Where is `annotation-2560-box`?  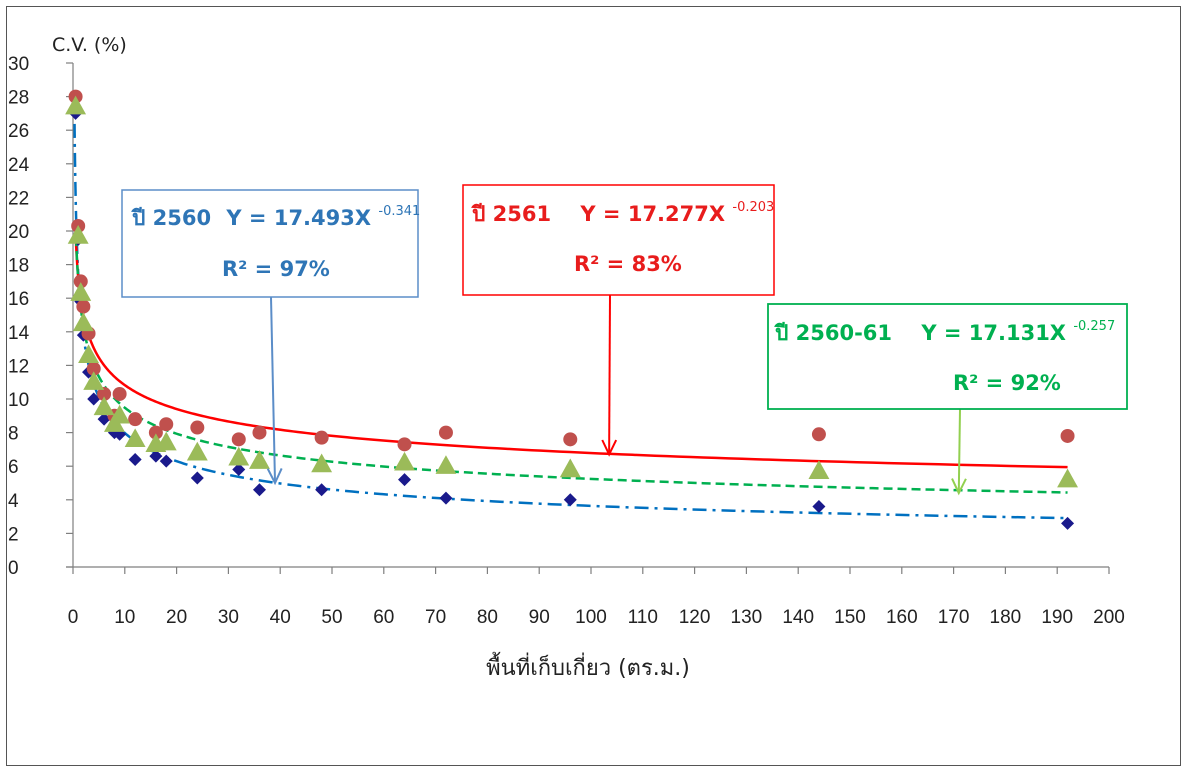 annotation-2560-box is located at coordinates (270, 243).